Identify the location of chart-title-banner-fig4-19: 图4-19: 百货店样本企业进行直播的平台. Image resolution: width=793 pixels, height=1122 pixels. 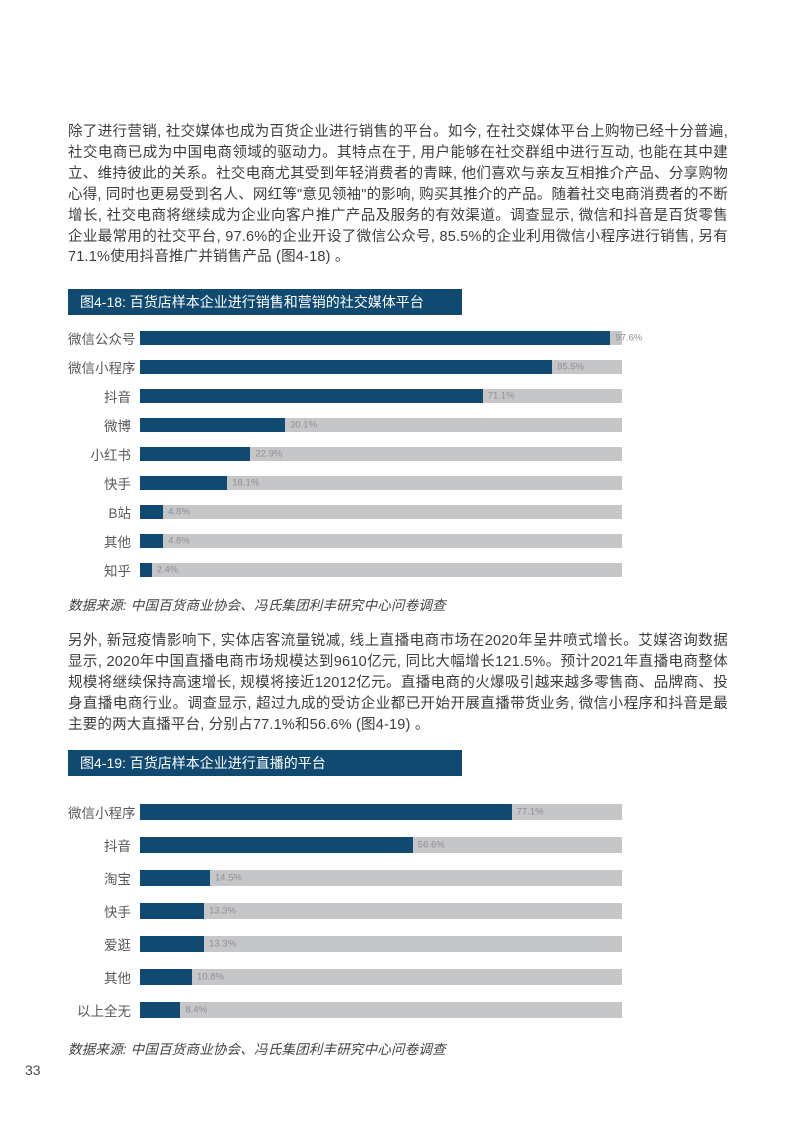
(265, 762).